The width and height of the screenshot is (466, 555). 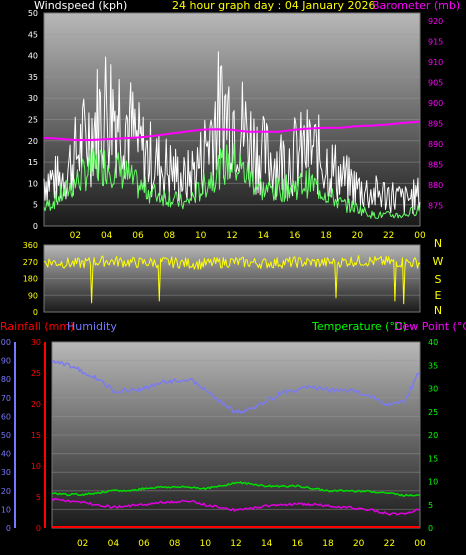 I want to click on rainfall-tick-label: 15, so click(x=36, y=435).